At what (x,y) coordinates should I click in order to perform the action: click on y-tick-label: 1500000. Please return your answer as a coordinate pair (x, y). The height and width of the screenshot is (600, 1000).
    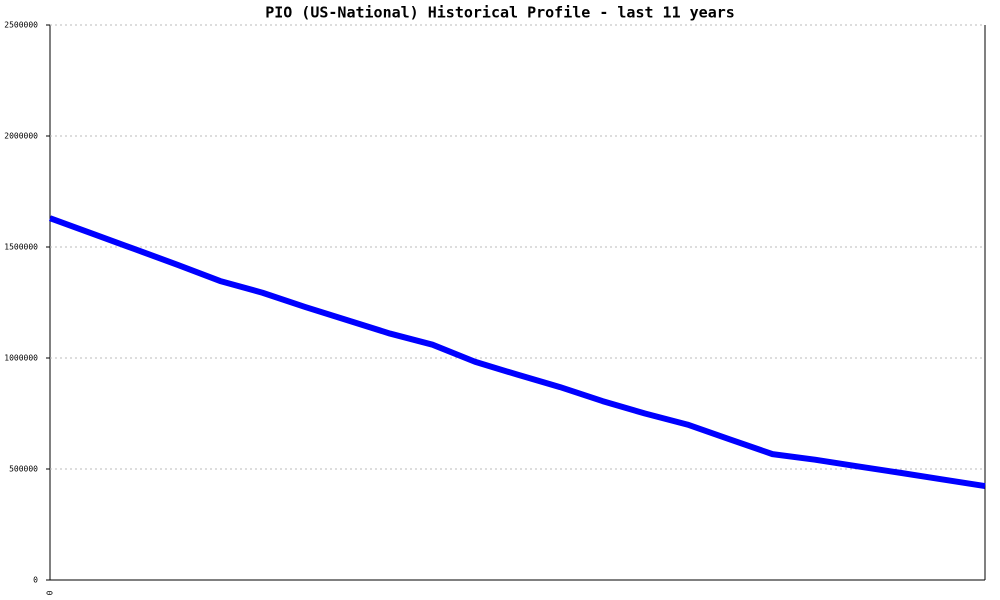
    Looking at the image, I should click on (21, 247).